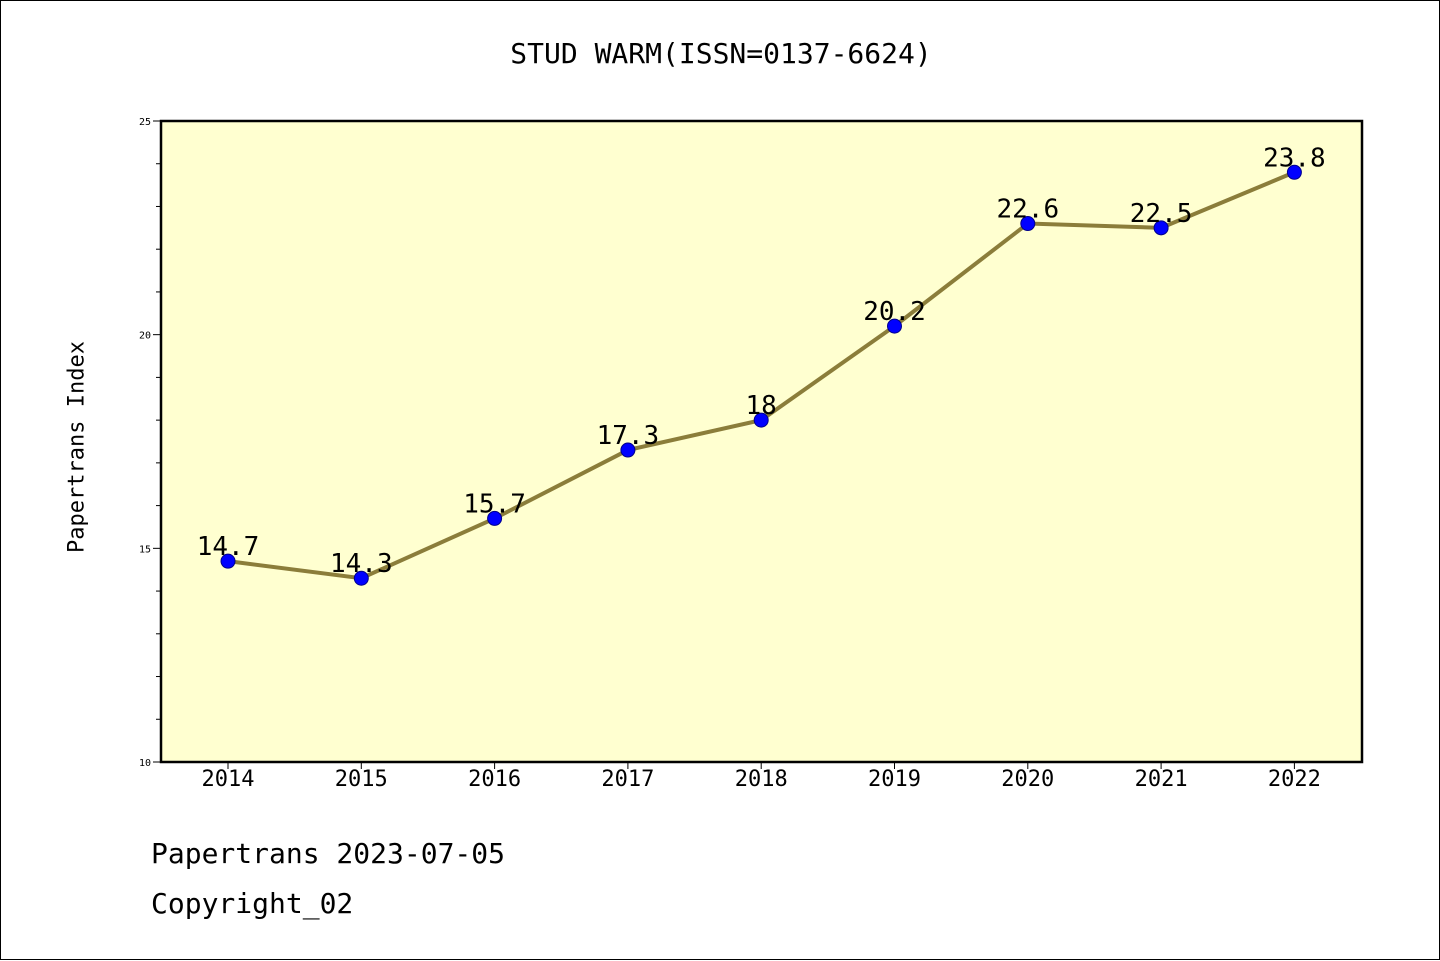 This screenshot has width=1440, height=961. Describe the element at coordinates (1294, 779) in the screenshot. I see `x-tick-label: 2022` at that location.